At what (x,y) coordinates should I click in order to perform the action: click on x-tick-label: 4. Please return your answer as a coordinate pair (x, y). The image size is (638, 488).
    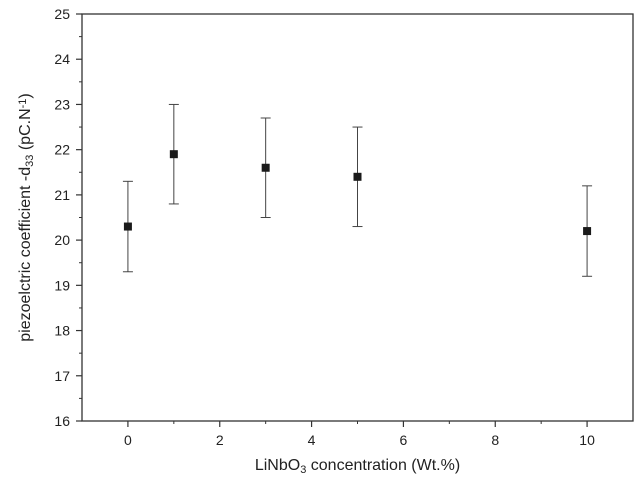
    Looking at the image, I should click on (312, 440).